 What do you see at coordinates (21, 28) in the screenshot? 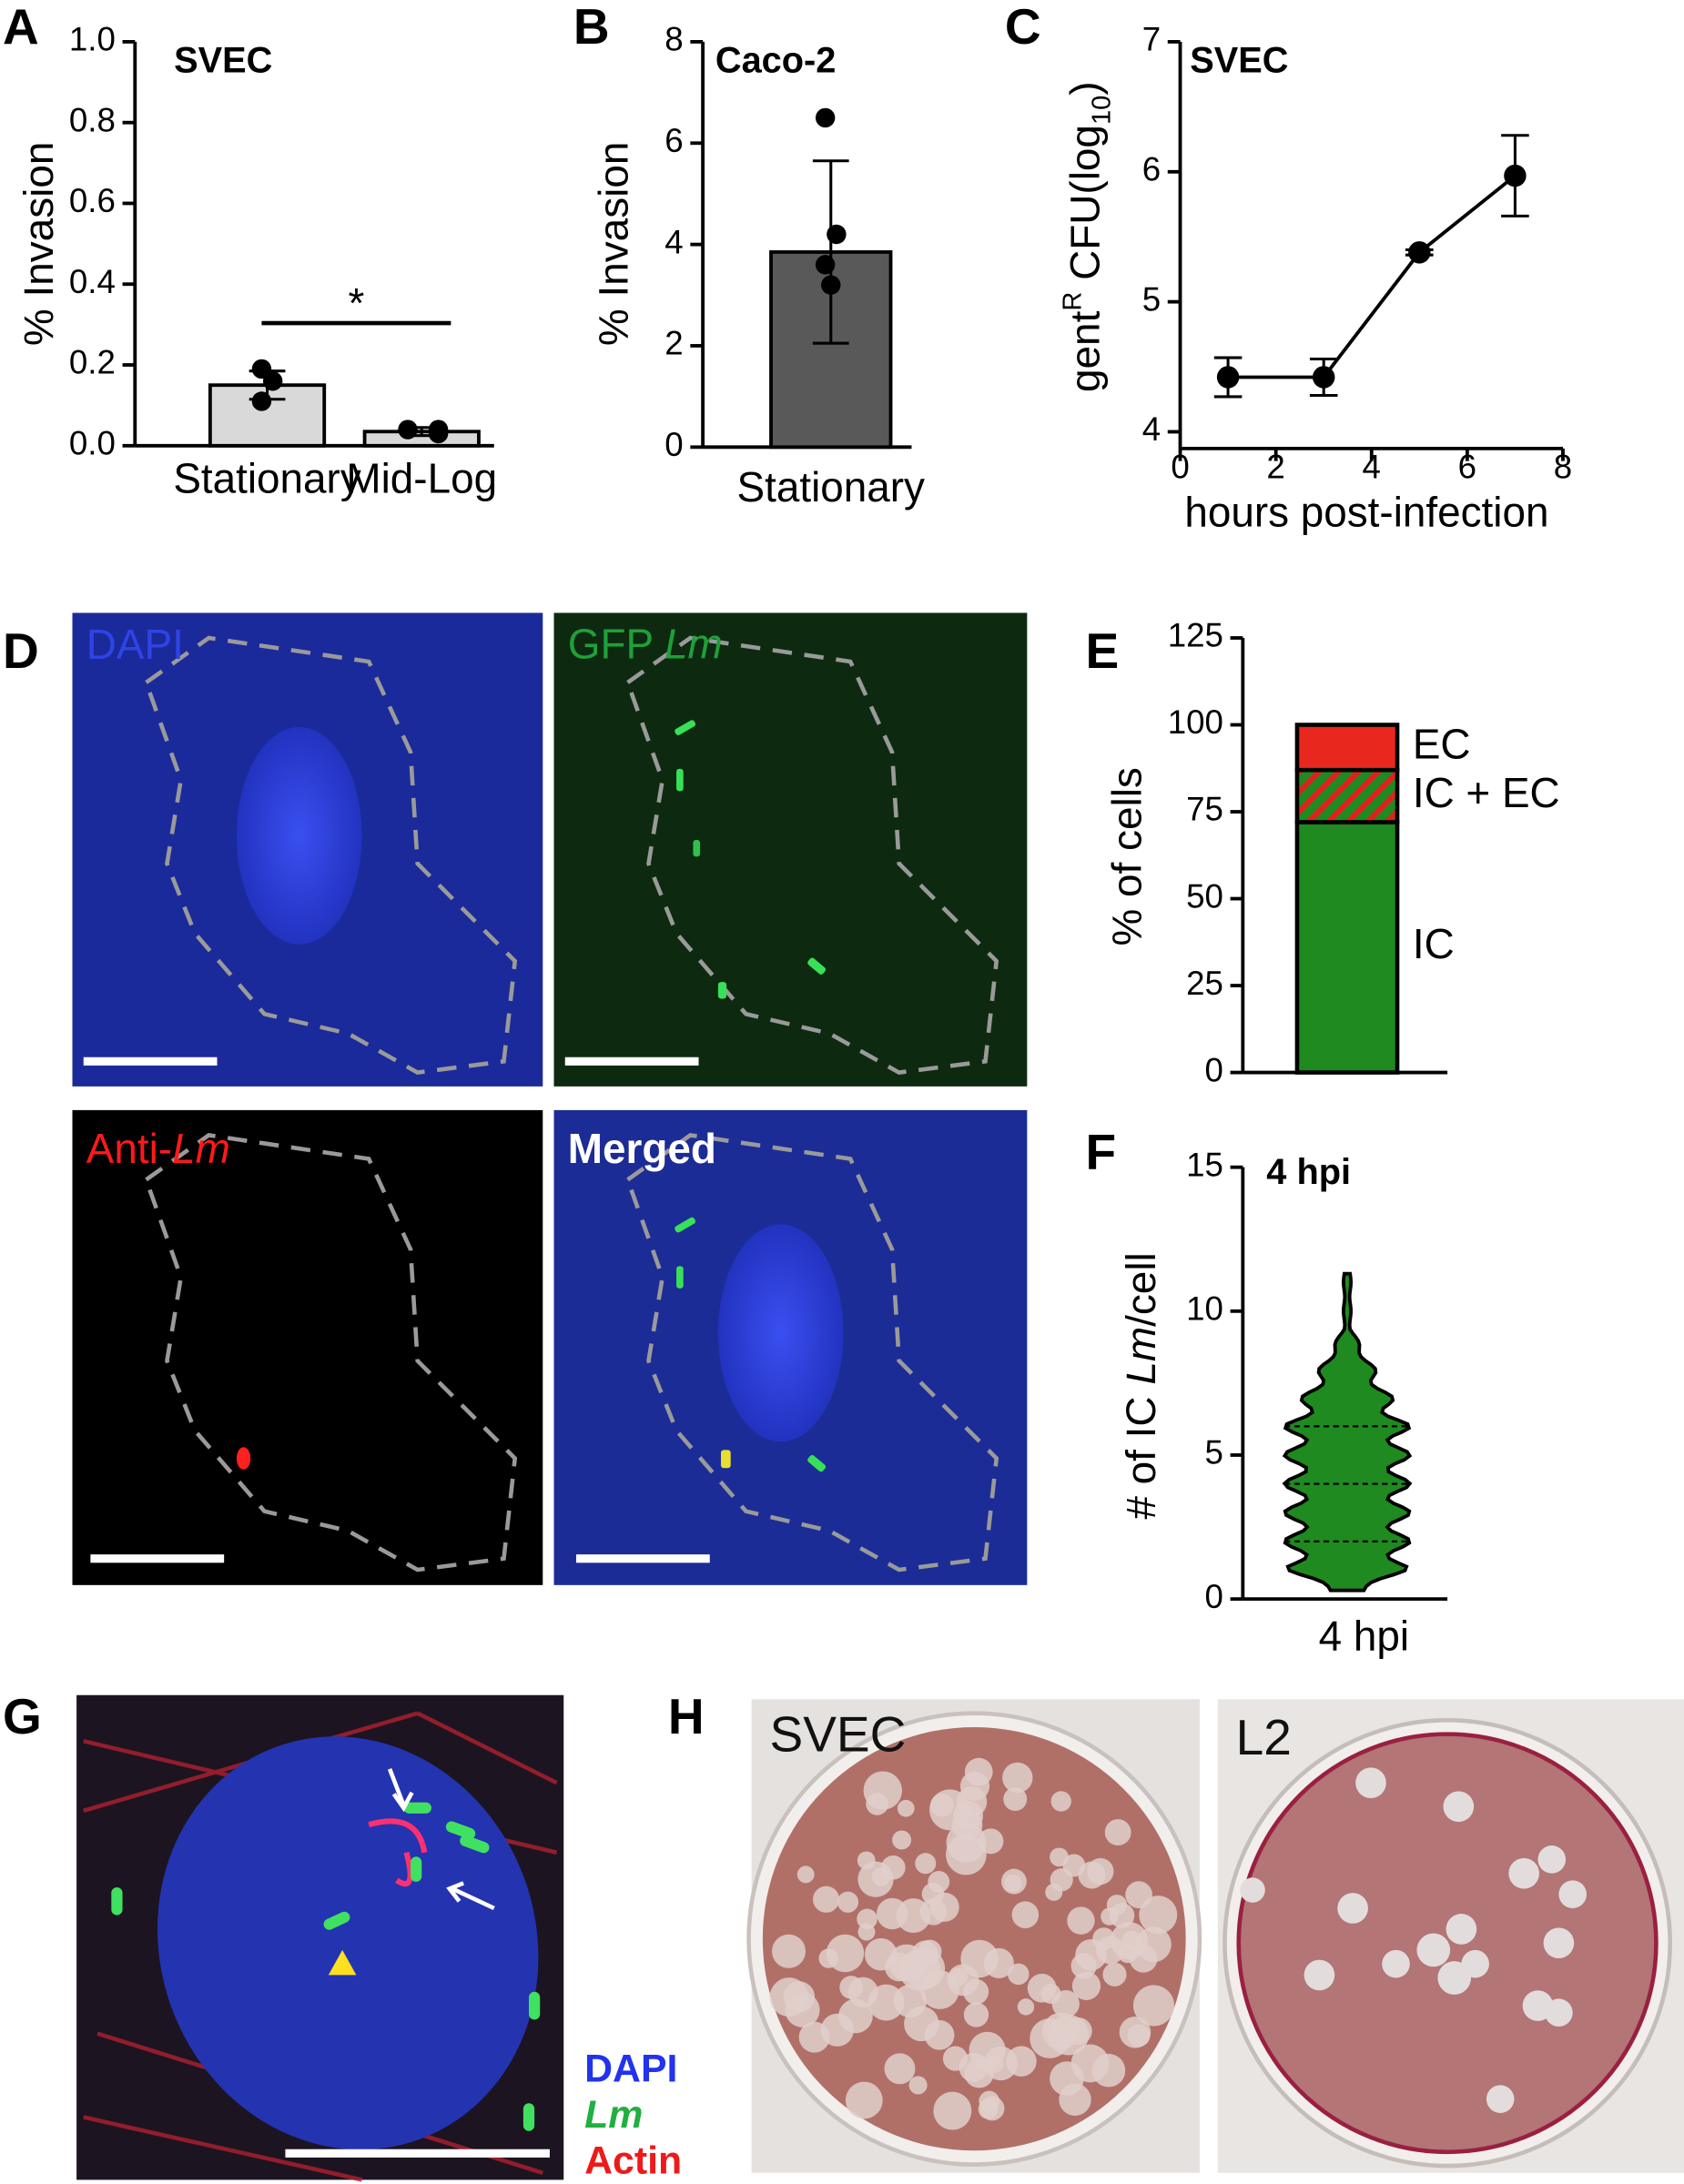
I see `panel-letter: A` at bounding box center [21, 28].